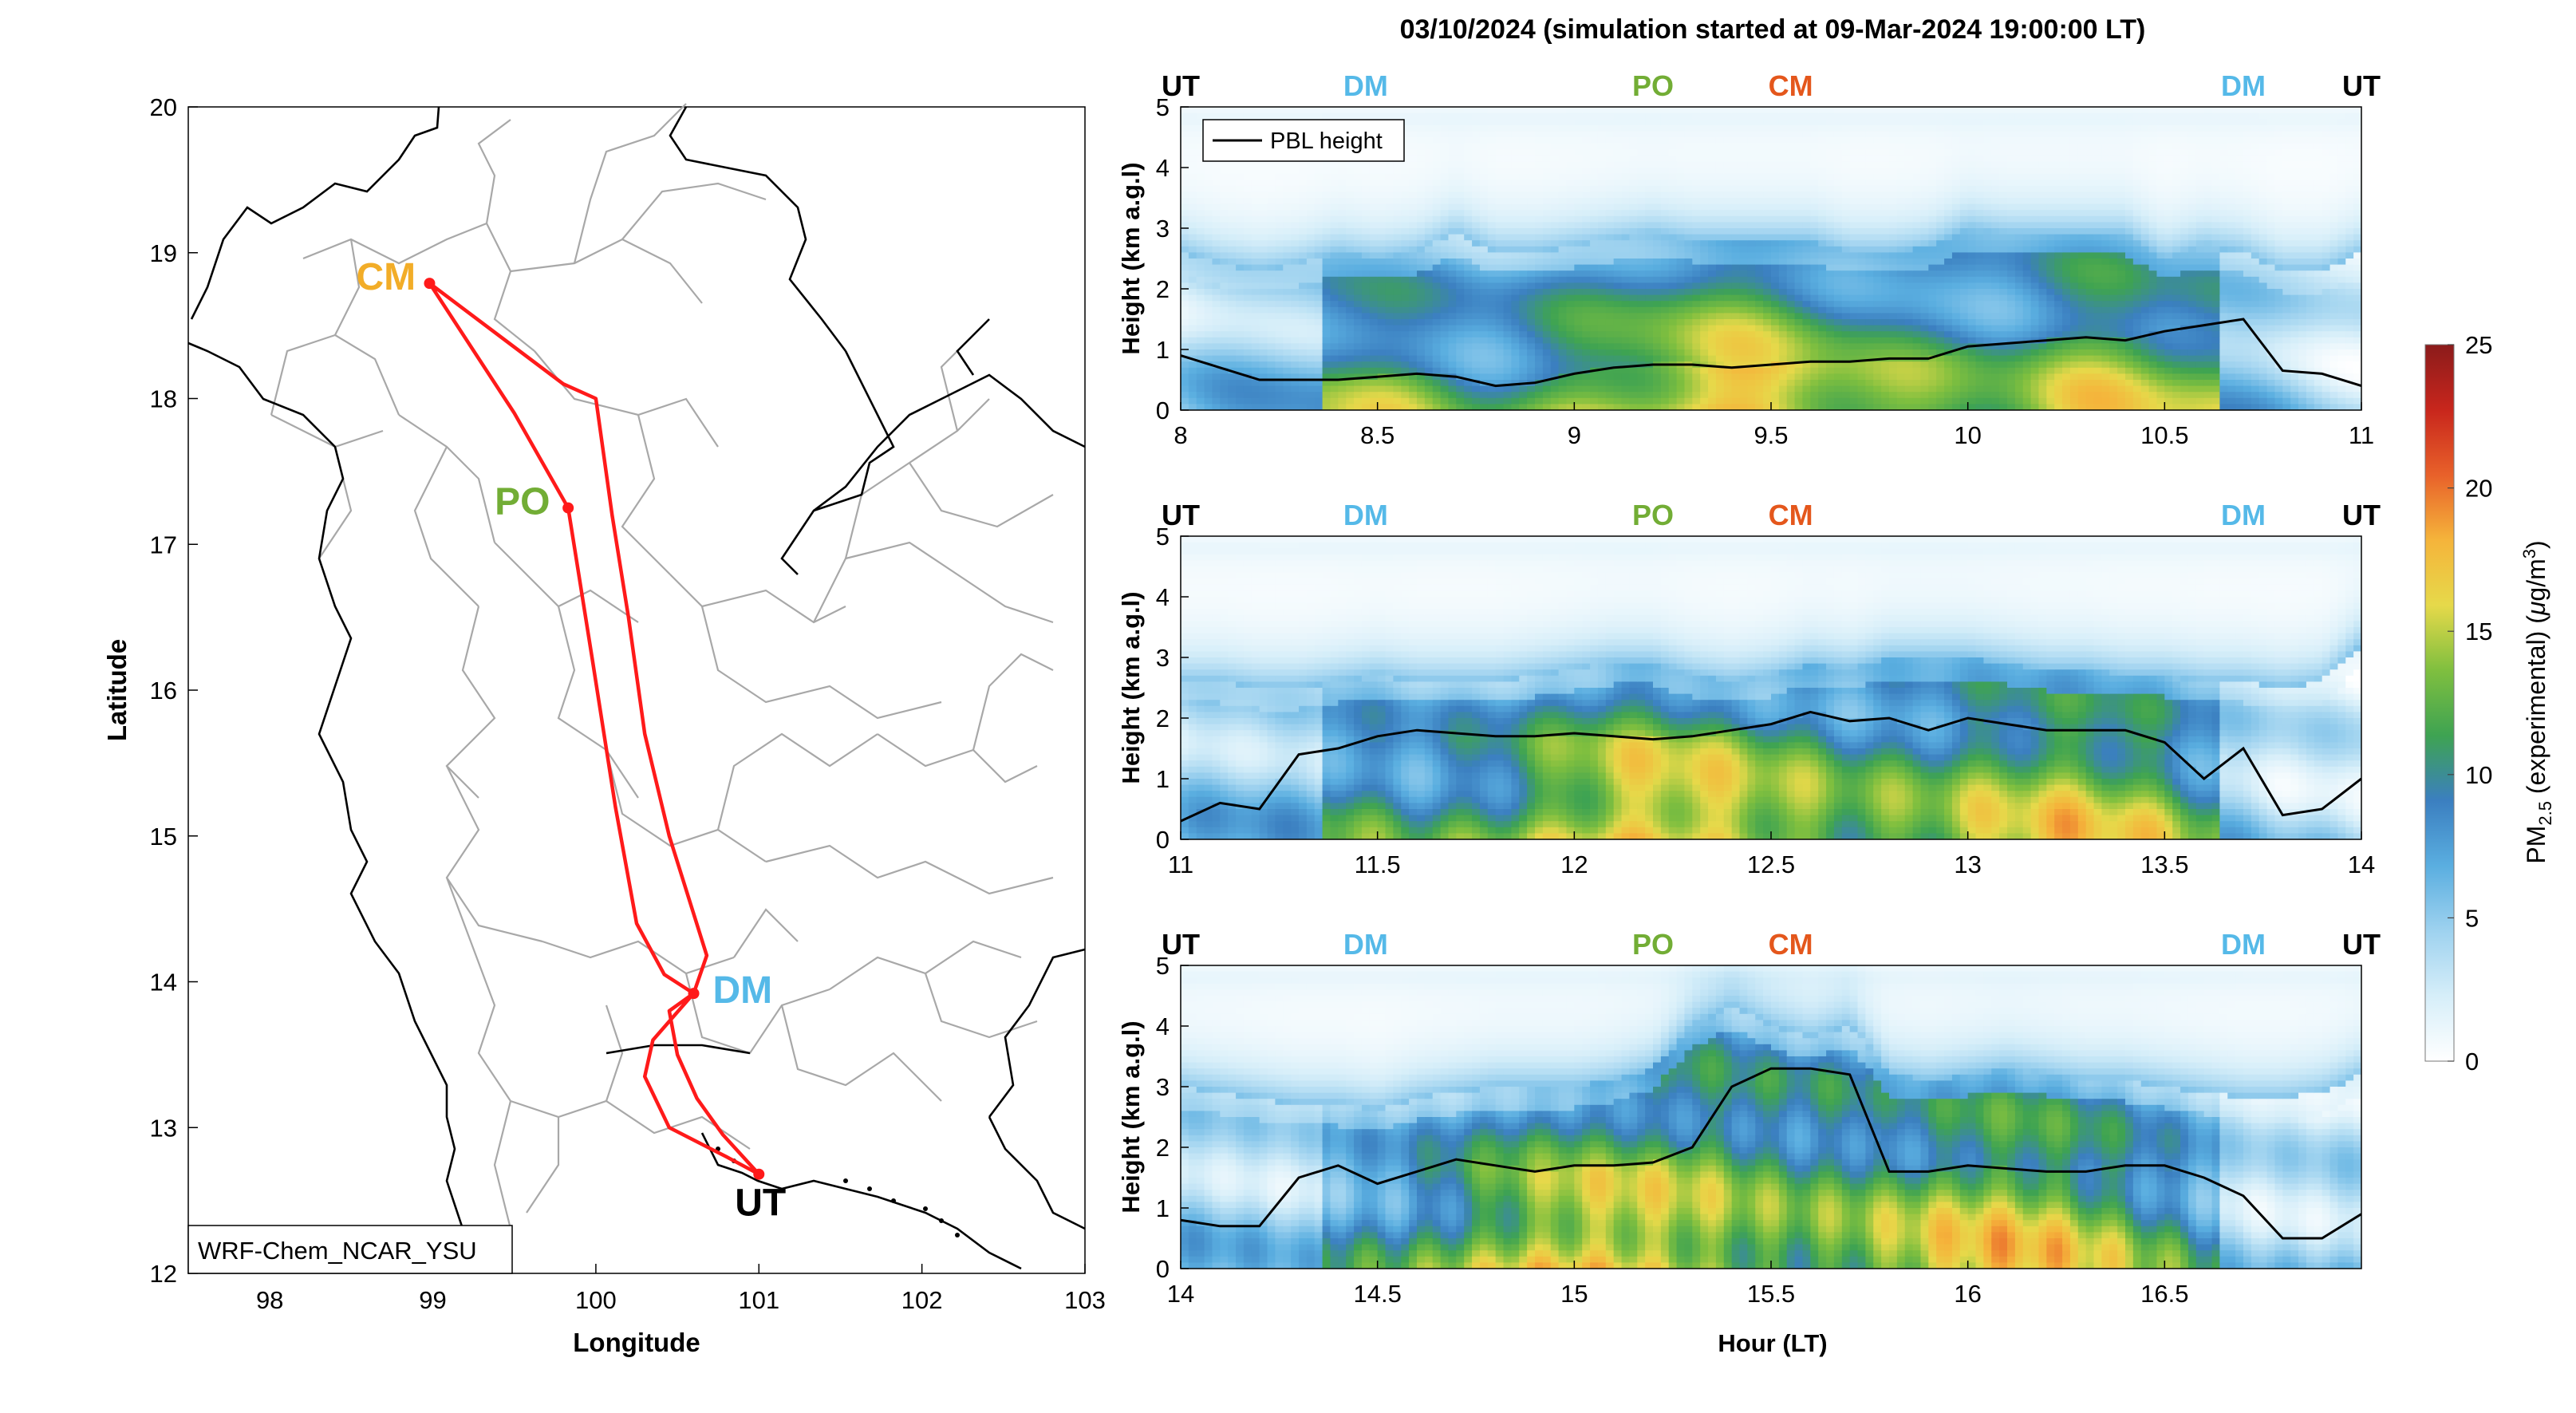 Image resolution: width=2576 pixels, height=1413 pixels. Describe the element at coordinates (1968, 864) in the screenshot. I see `panel-x-tick-label: 13` at that location.